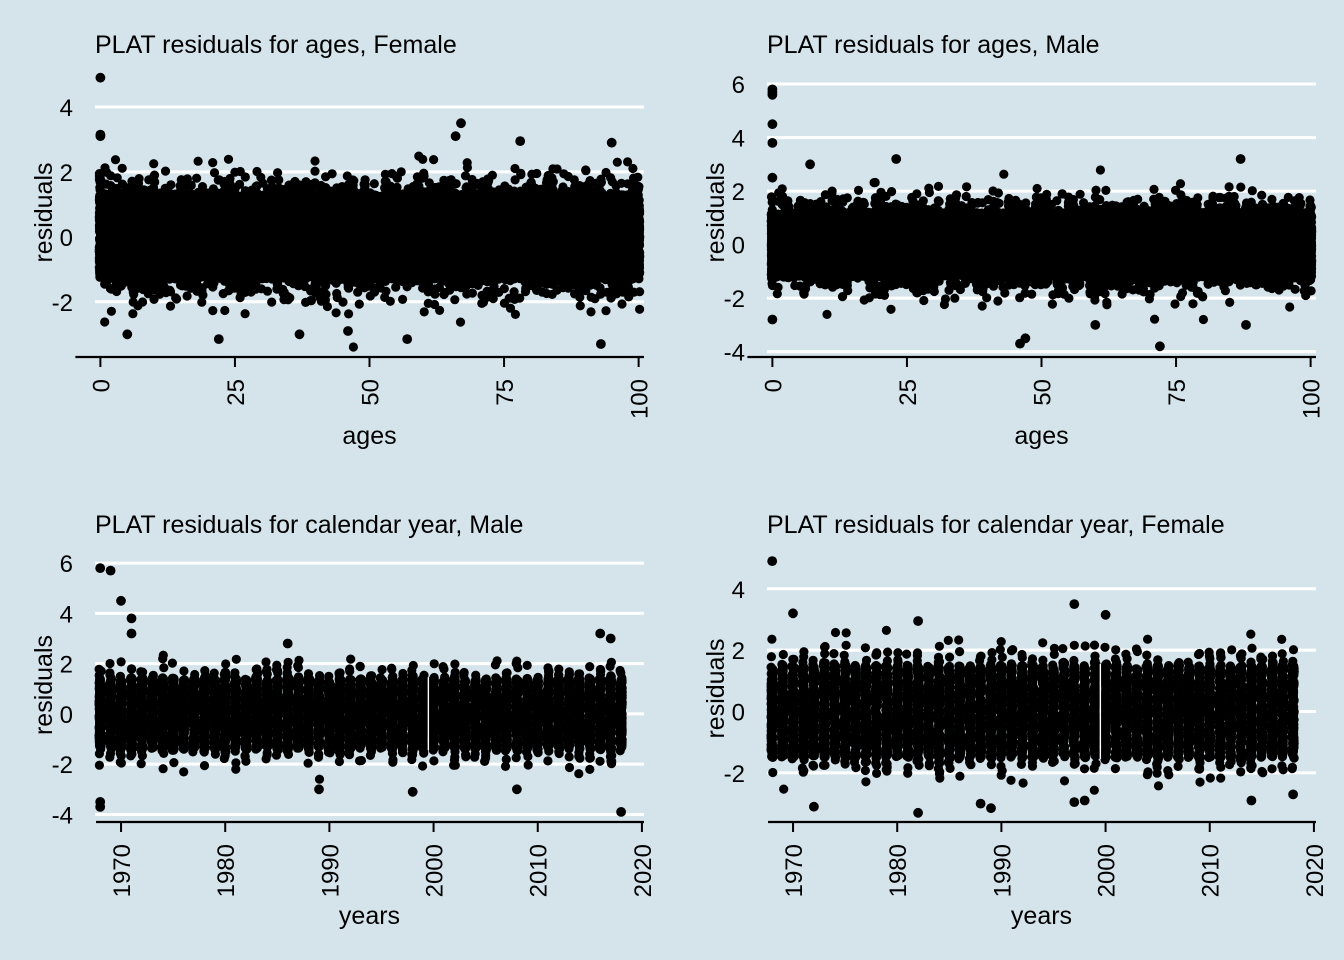 The height and width of the screenshot is (960, 1344). What do you see at coordinates (276, 45) in the screenshot?
I see `panel-title: PLAT residuals for ages, Female` at bounding box center [276, 45].